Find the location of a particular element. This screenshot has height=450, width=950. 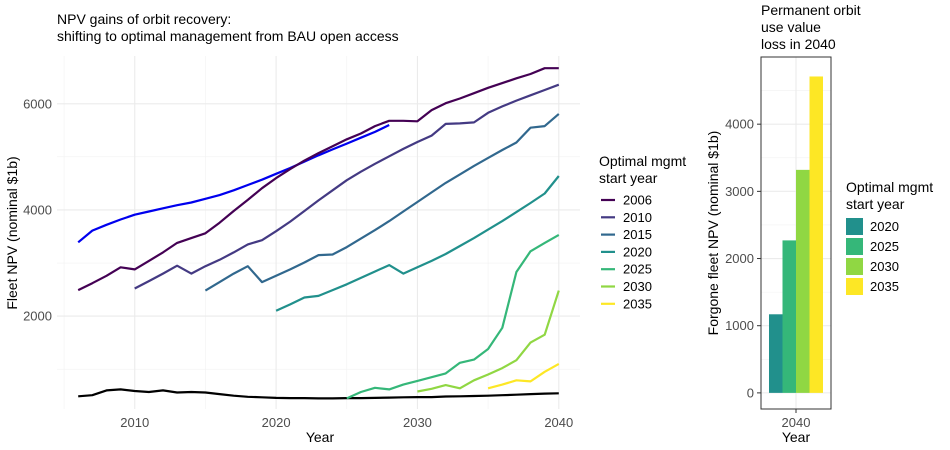

right-y-tick-label: 2000 is located at coordinates (739, 258).